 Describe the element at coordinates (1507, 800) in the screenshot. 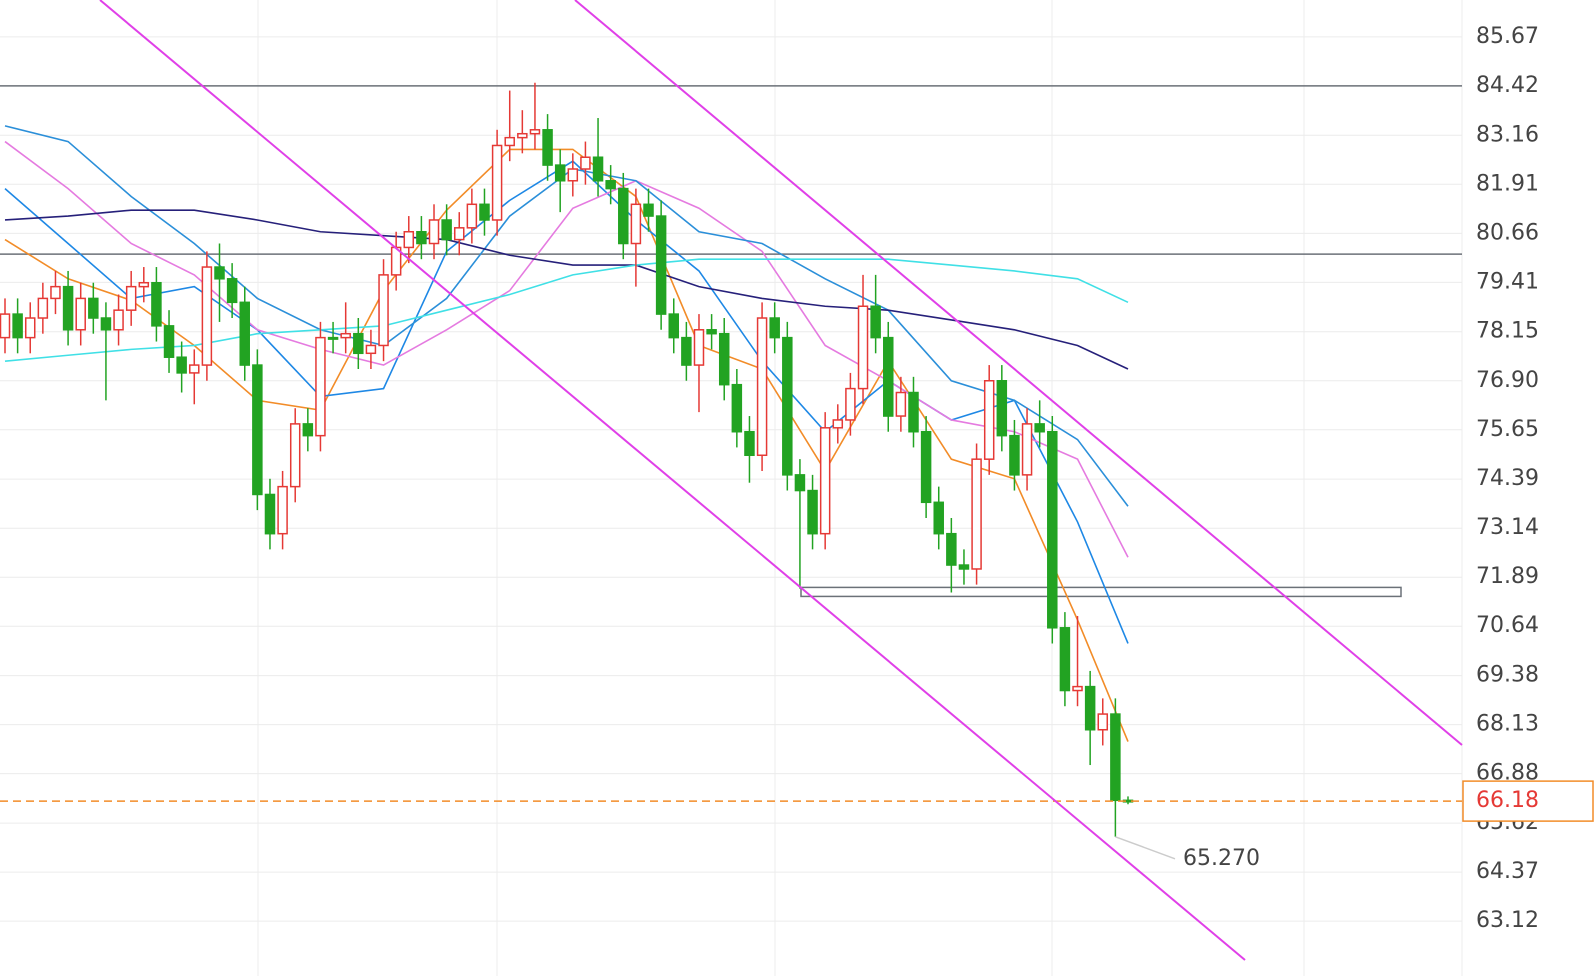

I see `last-price-label: 66.18` at that location.